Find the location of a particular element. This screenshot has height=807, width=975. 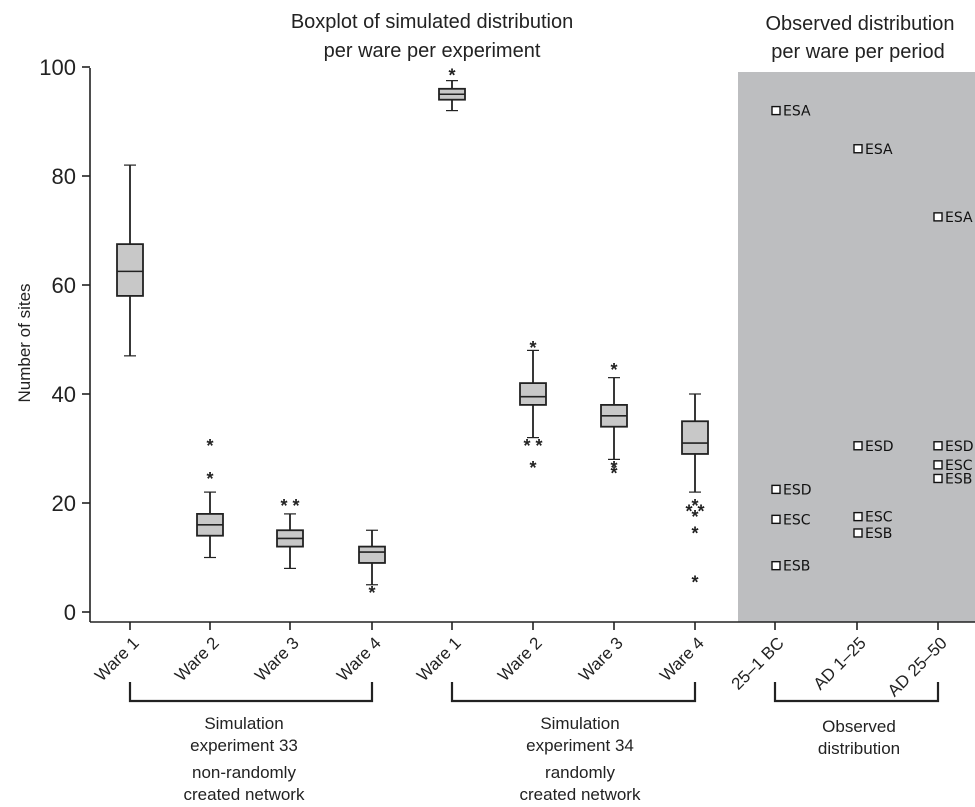

y-tick-label: 60 is located at coordinates (64, 285).